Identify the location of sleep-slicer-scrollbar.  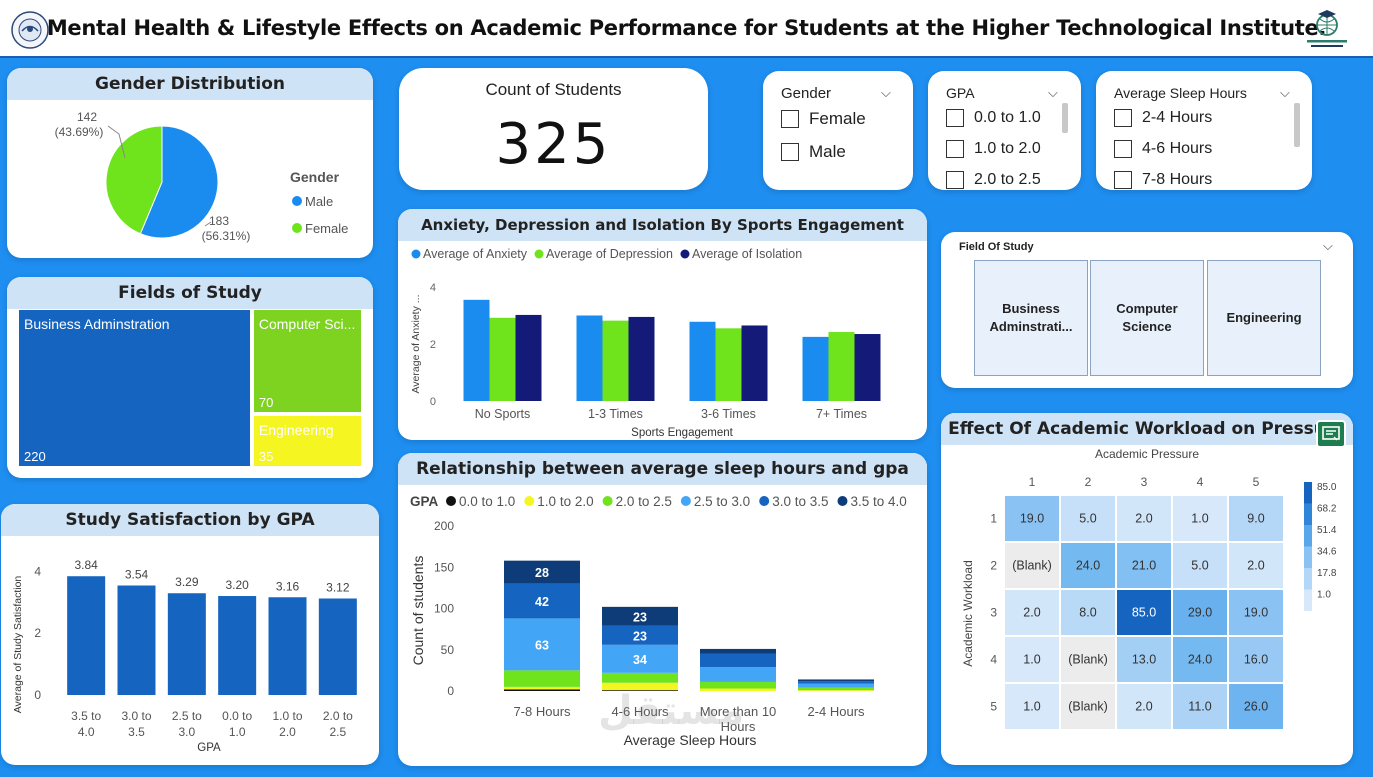
(1297, 125).